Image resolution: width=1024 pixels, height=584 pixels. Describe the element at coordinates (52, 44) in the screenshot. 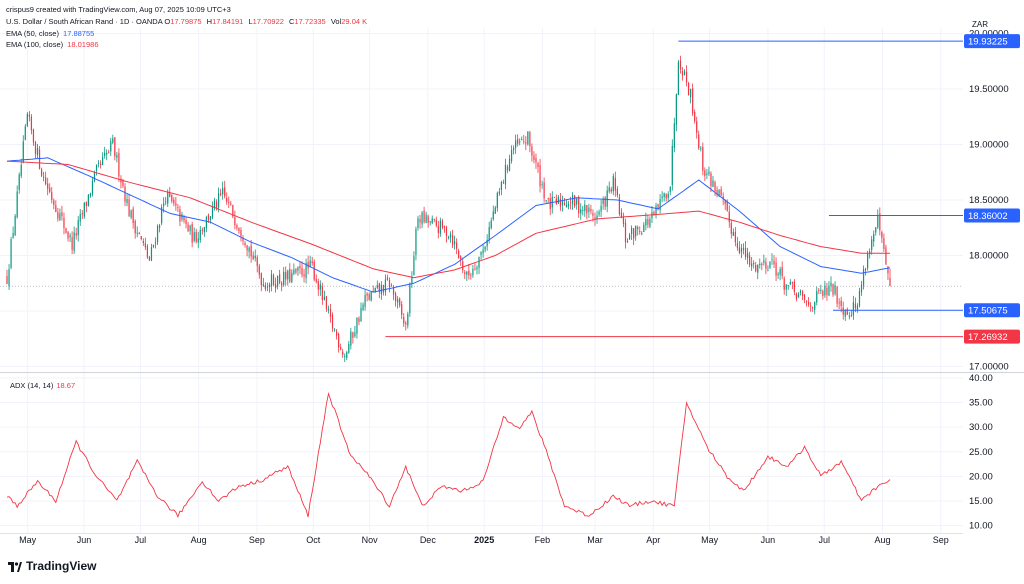

I see `ema100-legend: EMA (100, close) 18.01986` at that location.